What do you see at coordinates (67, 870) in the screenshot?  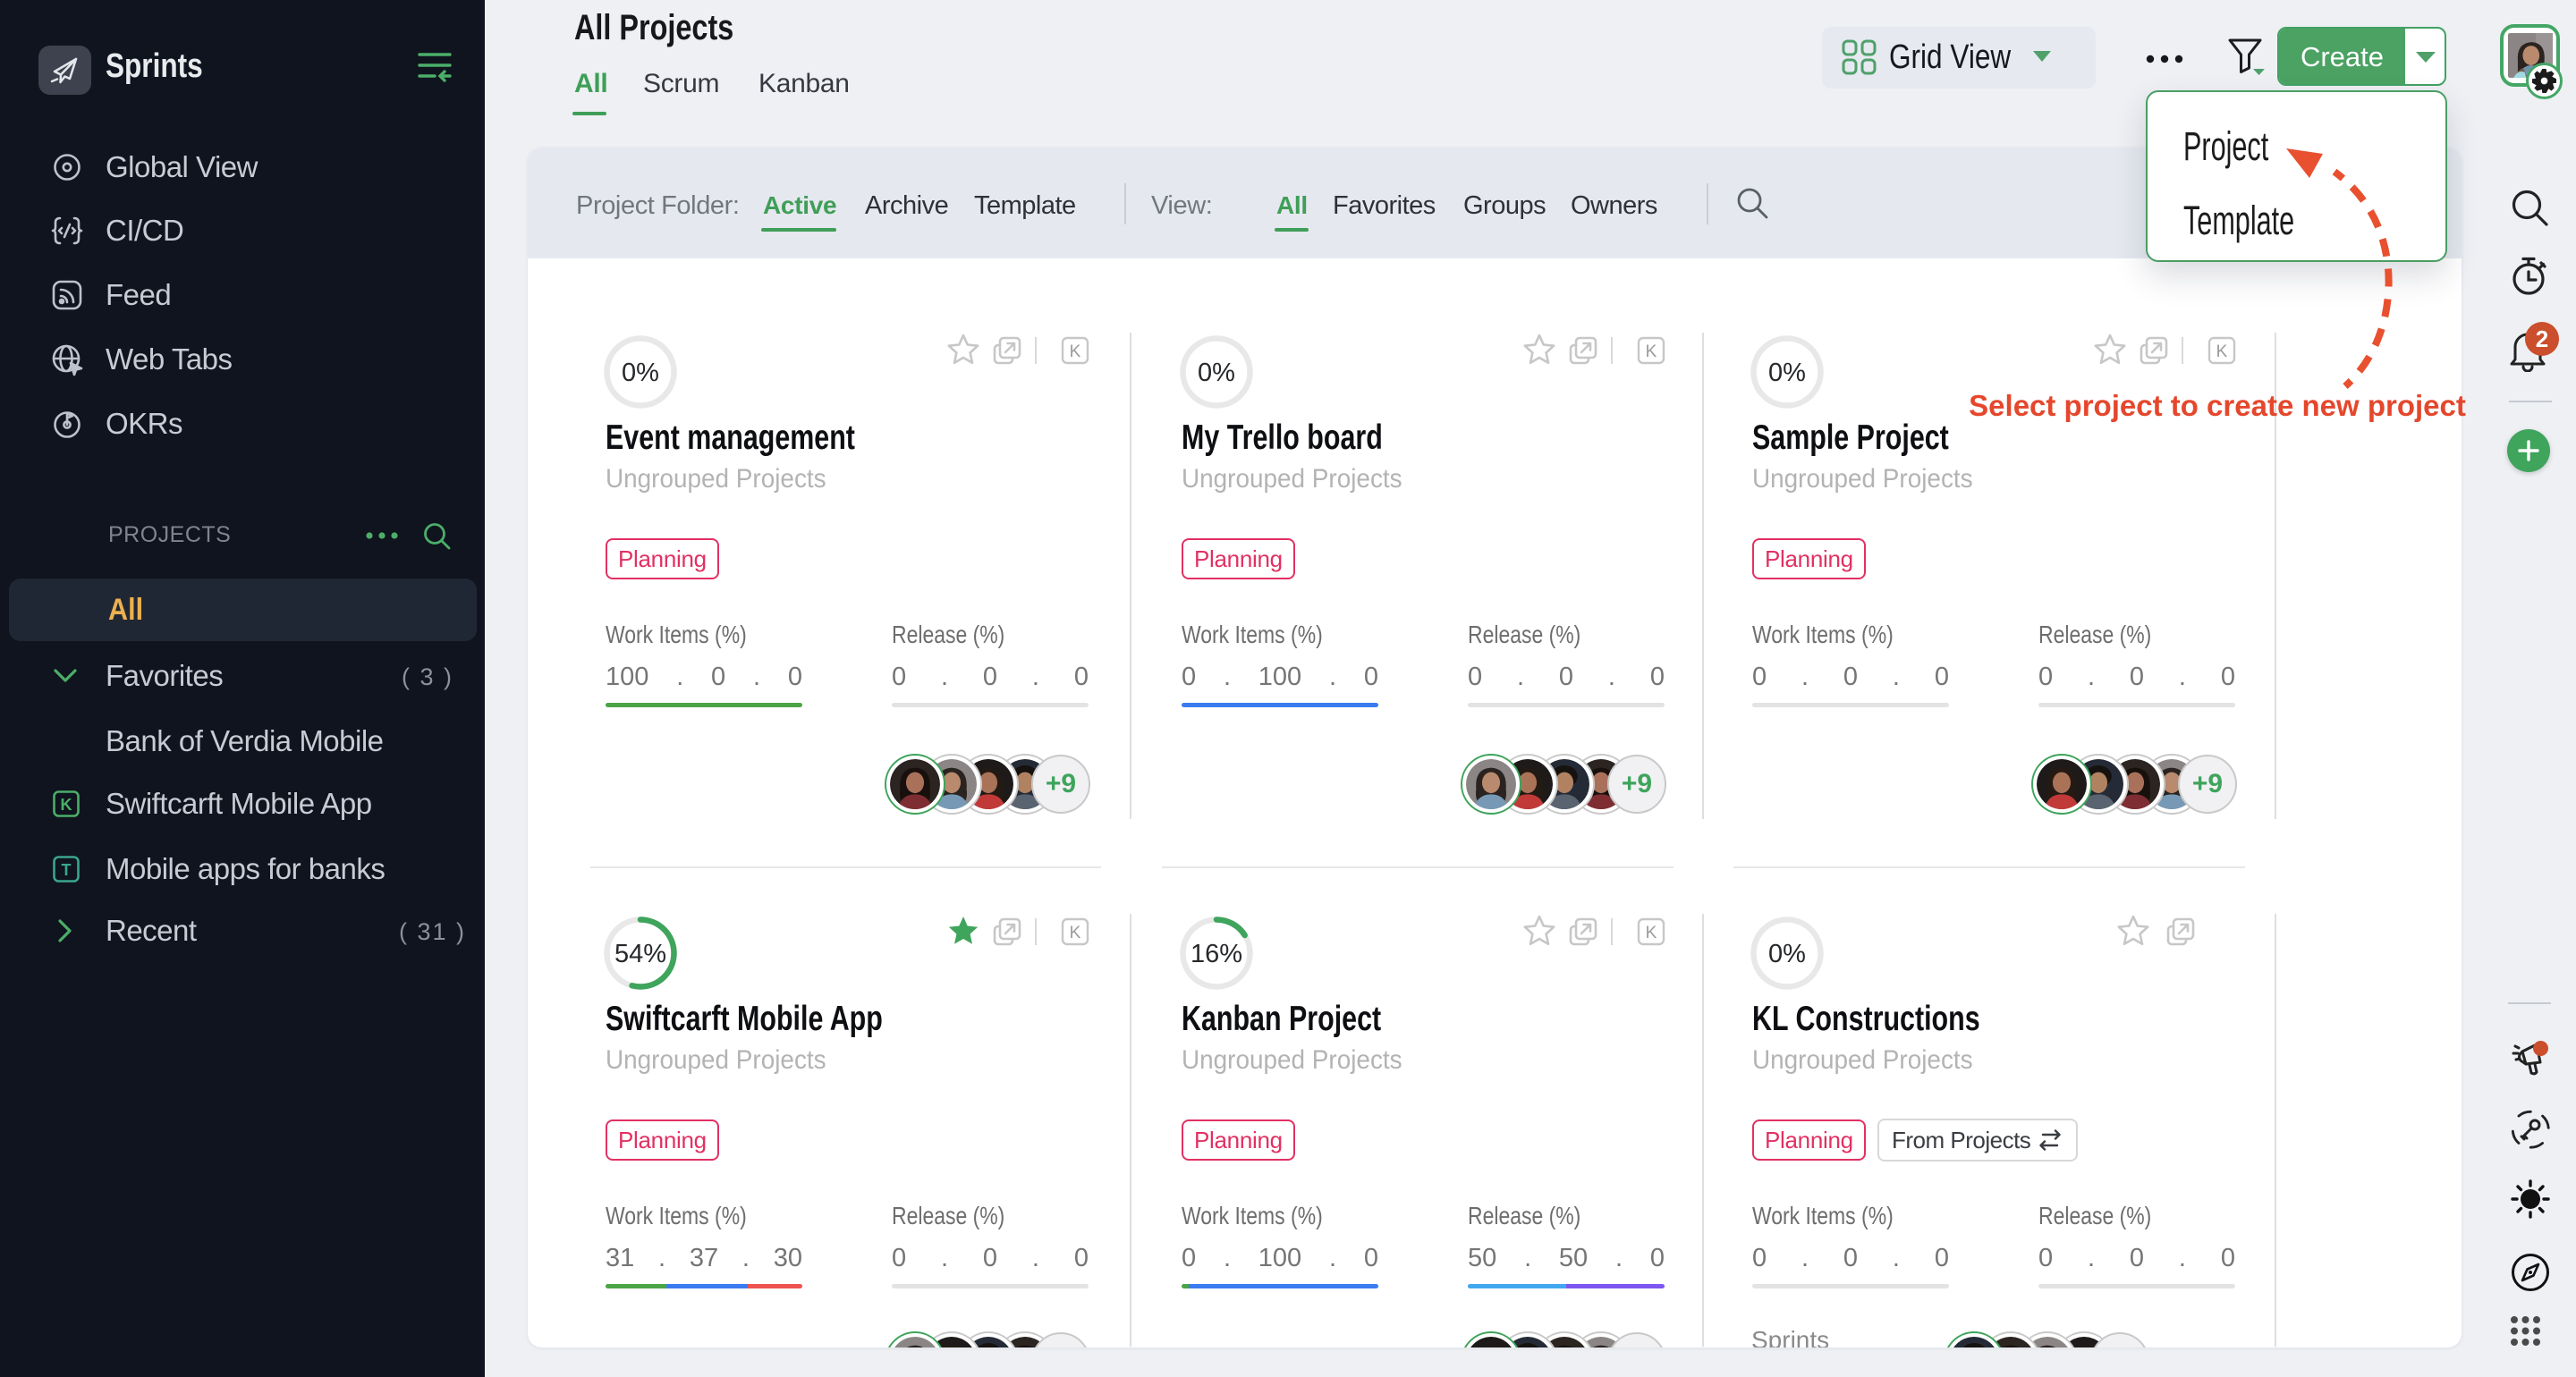 I see `svg-text: T` at bounding box center [67, 870].